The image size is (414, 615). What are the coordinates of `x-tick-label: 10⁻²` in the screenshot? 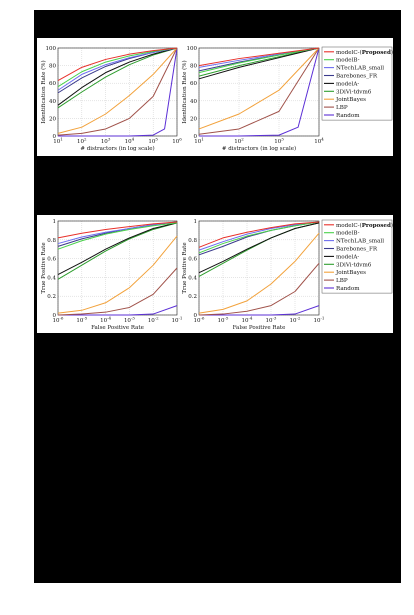 It's located at (295, 320).